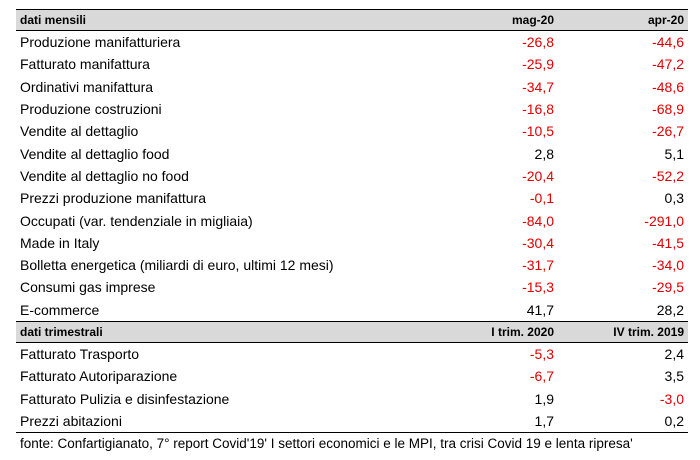  What do you see at coordinates (352, 131) in the screenshot?
I see `table-row: Vendite al dettaglio -10,5 -26,7` at bounding box center [352, 131].